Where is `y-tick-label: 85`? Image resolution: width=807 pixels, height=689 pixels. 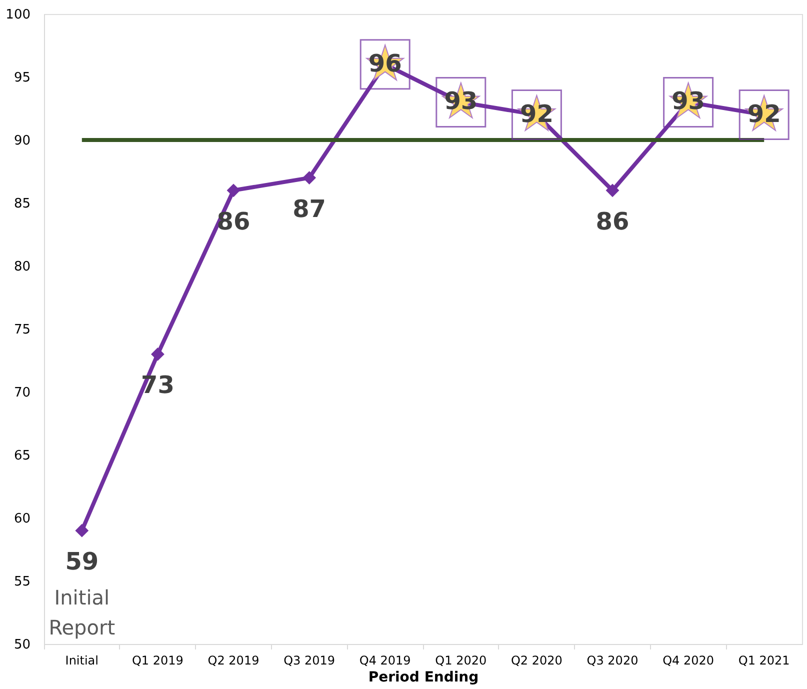 y-tick-label: 85 is located at coordinates (22, 204).